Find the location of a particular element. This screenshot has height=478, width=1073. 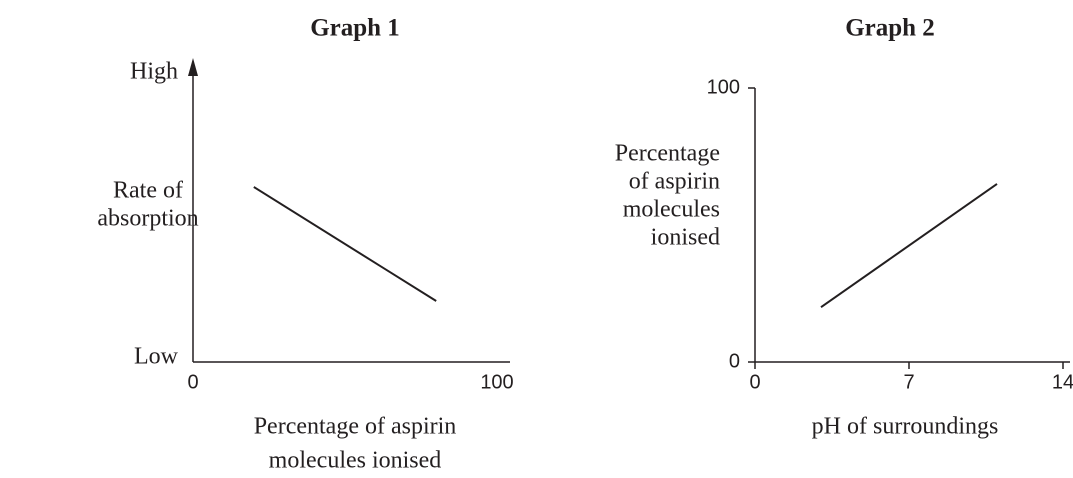

y-axis-label: of aspirin is located at coordinates (674, 182).